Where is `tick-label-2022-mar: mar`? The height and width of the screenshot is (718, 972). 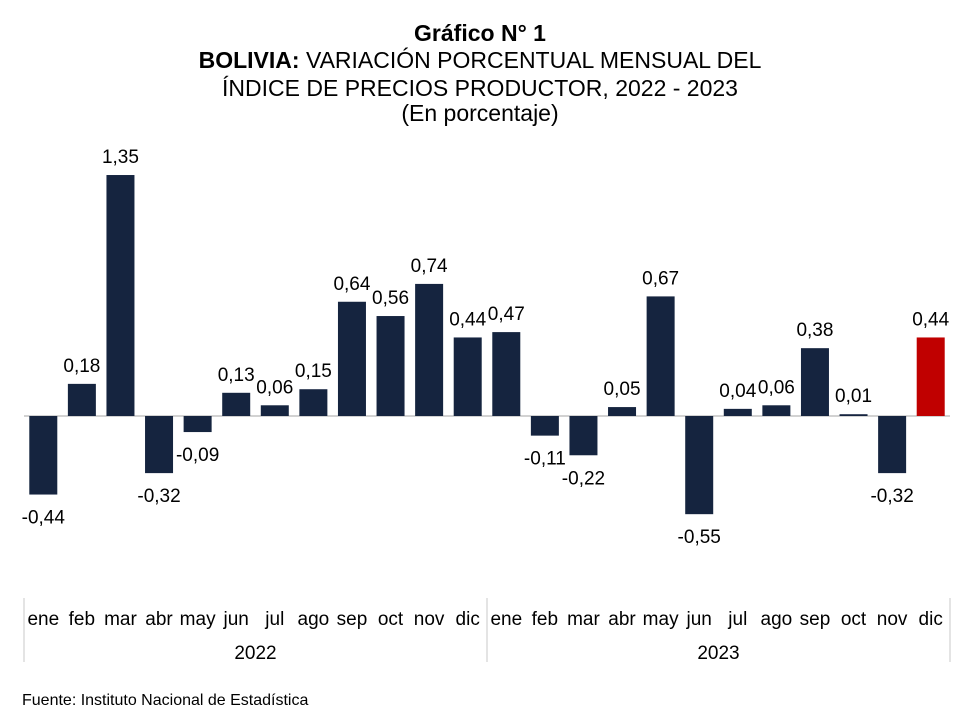
tick-label-2022-mar: mar is located at coordinates (120, 619).